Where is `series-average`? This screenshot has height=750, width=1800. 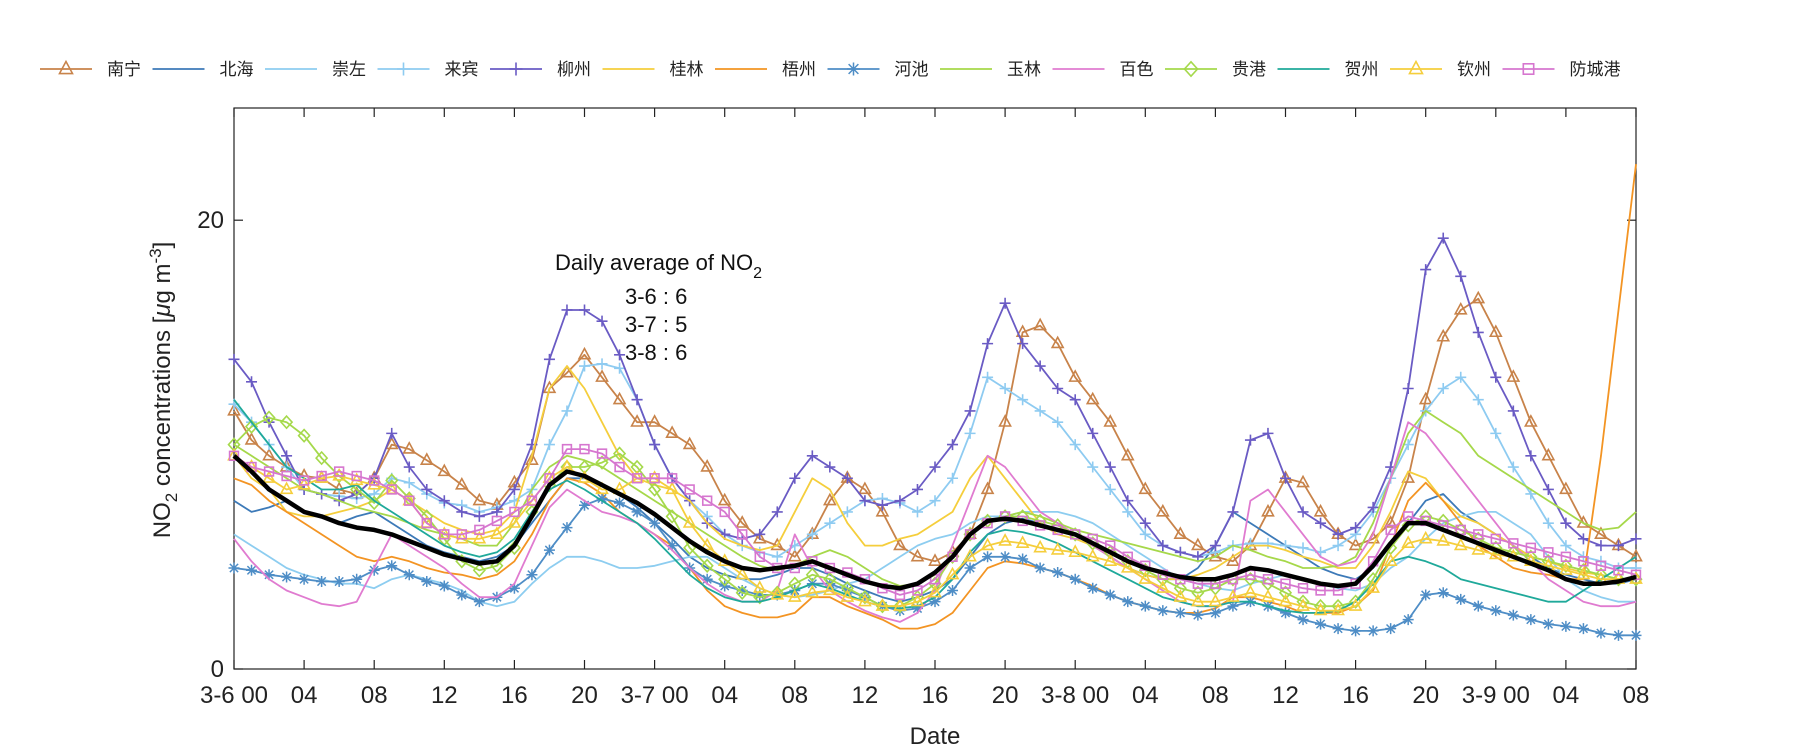
series-average is located at coordinates (934, 522).